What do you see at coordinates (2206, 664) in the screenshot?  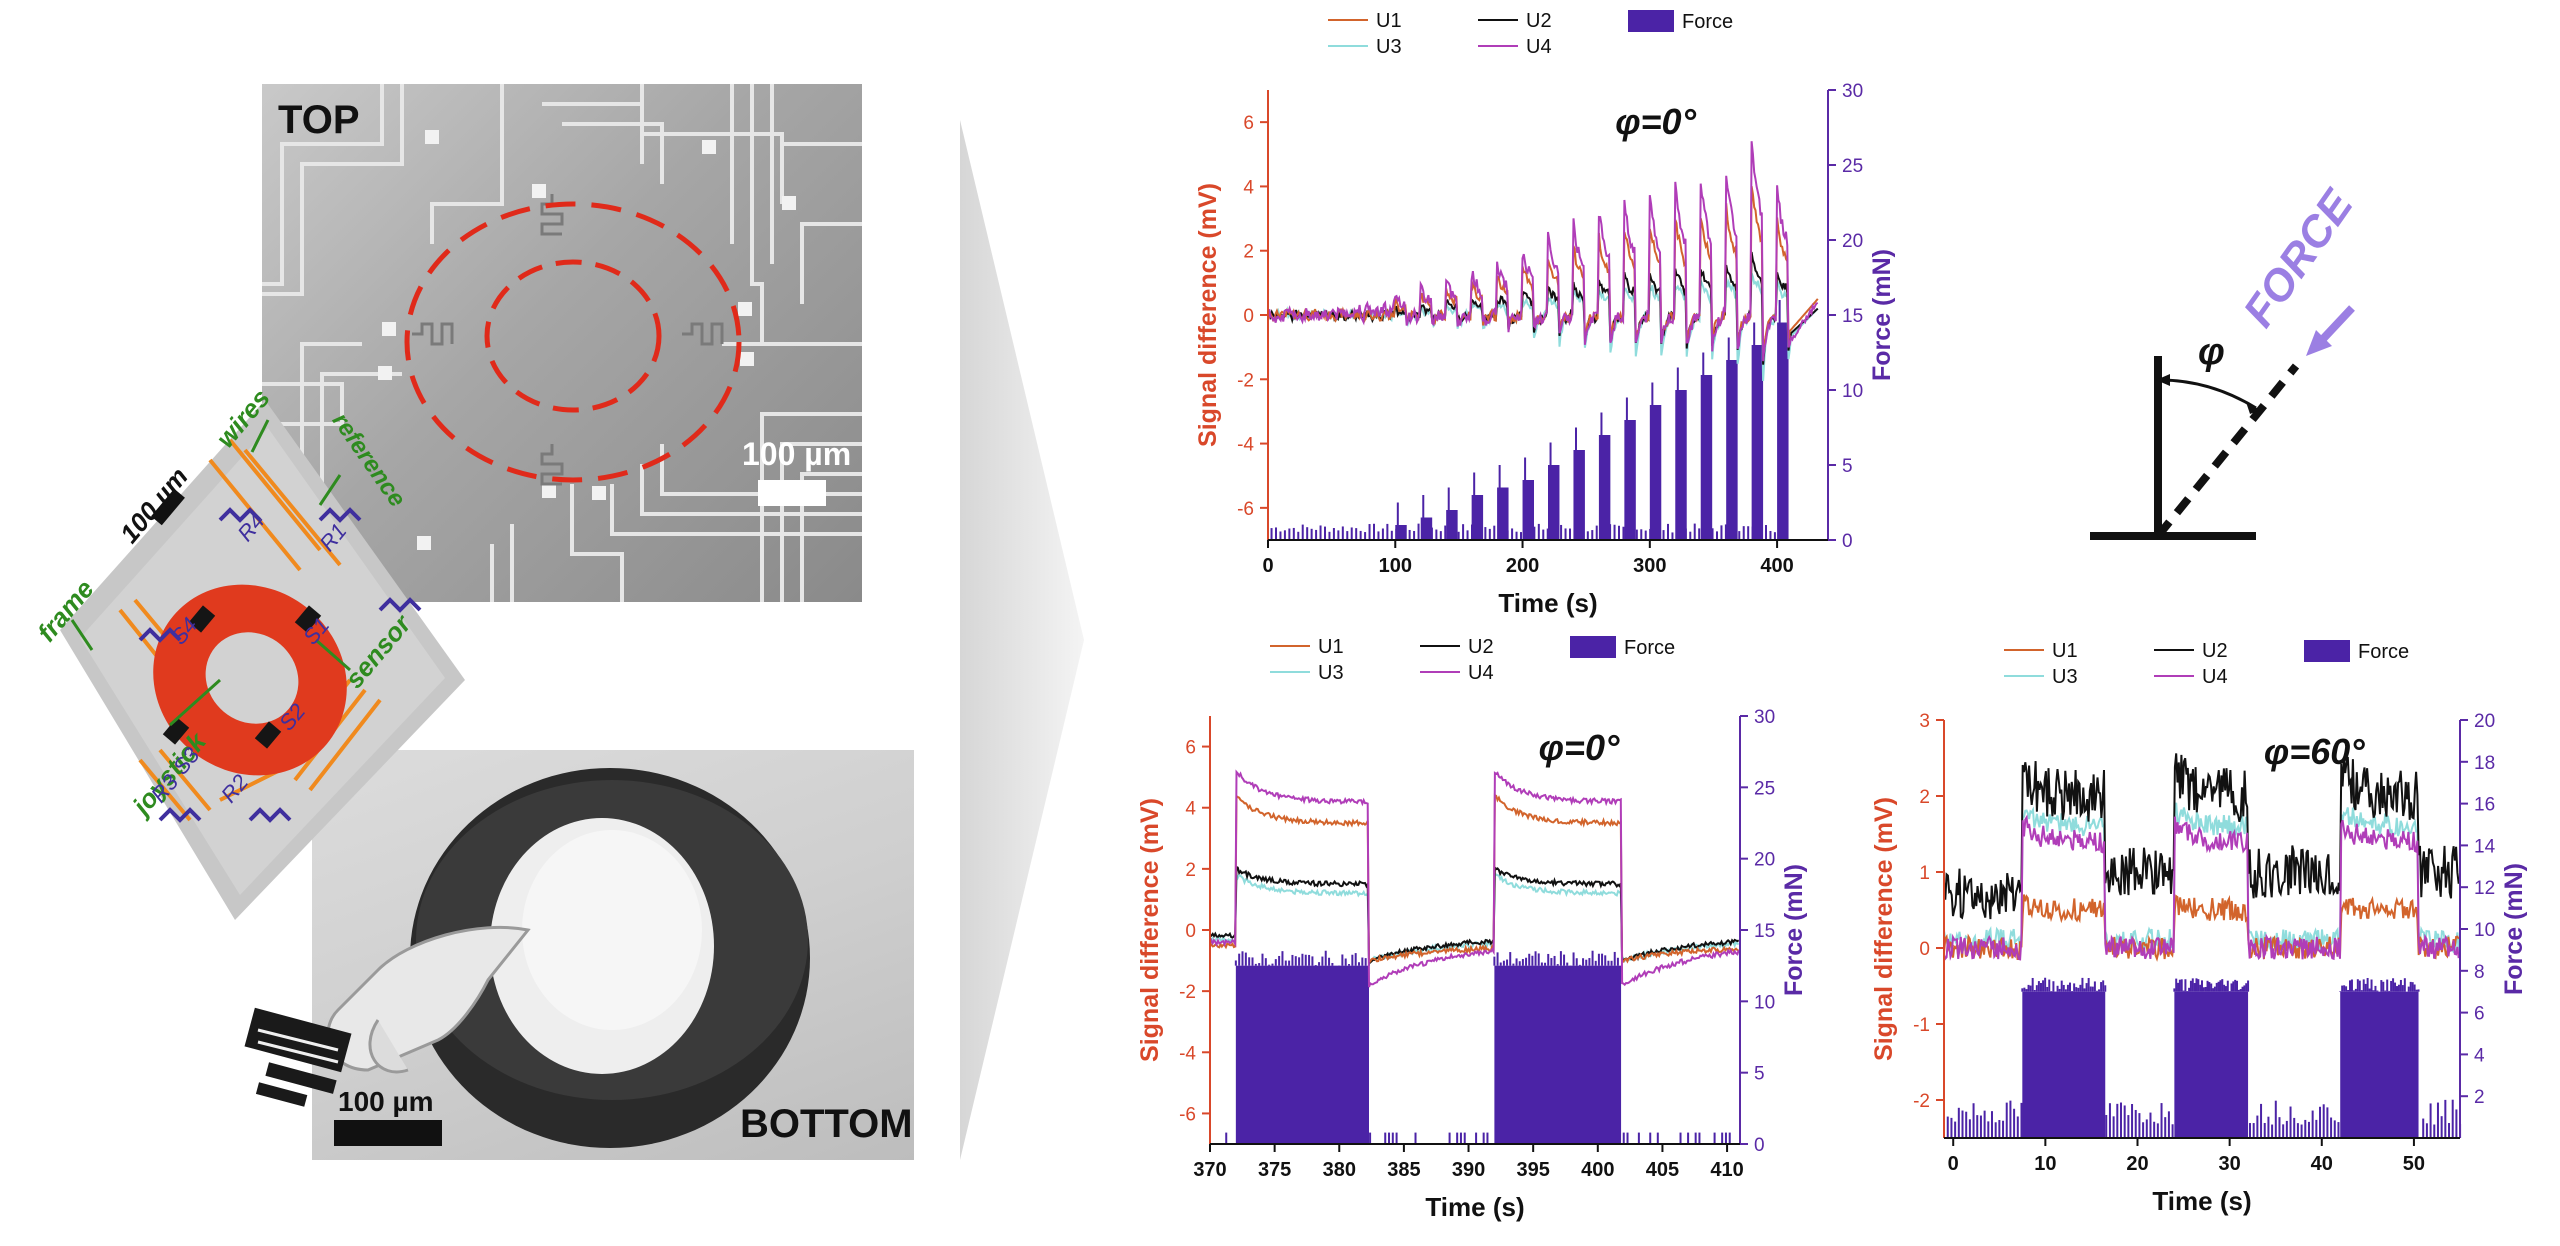 I see `legend: U1 U2 U3 U4 Force` at bounding box center [2206, 664].